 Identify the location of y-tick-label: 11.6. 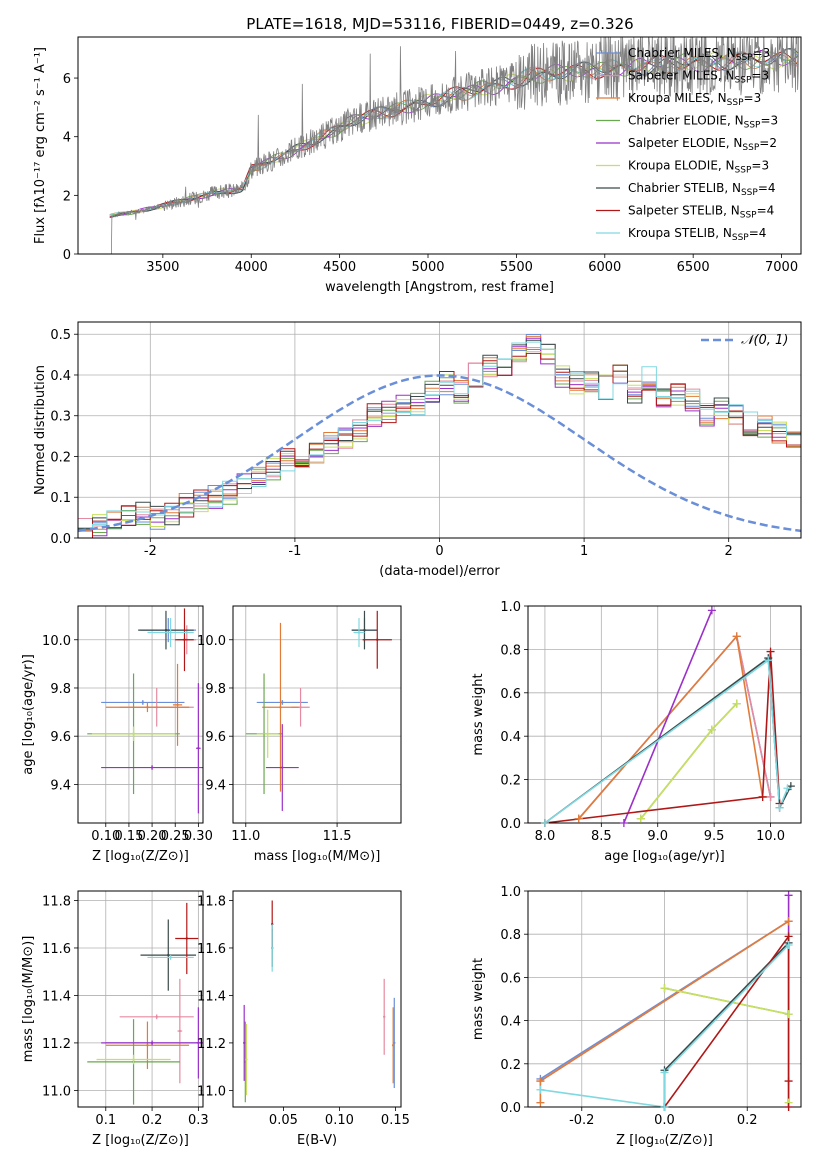
(211, 949).